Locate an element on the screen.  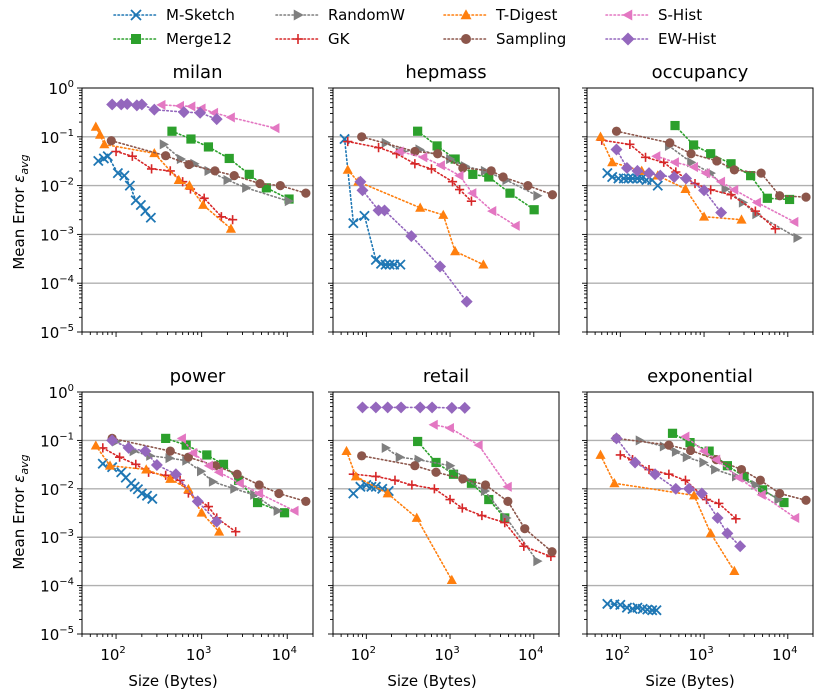
panel-milan: milan 100 10⁻¹ 10⁻² 10⁻³ 10⁻⁴ 10⁻⁵ is located at coordinates (177, 202).